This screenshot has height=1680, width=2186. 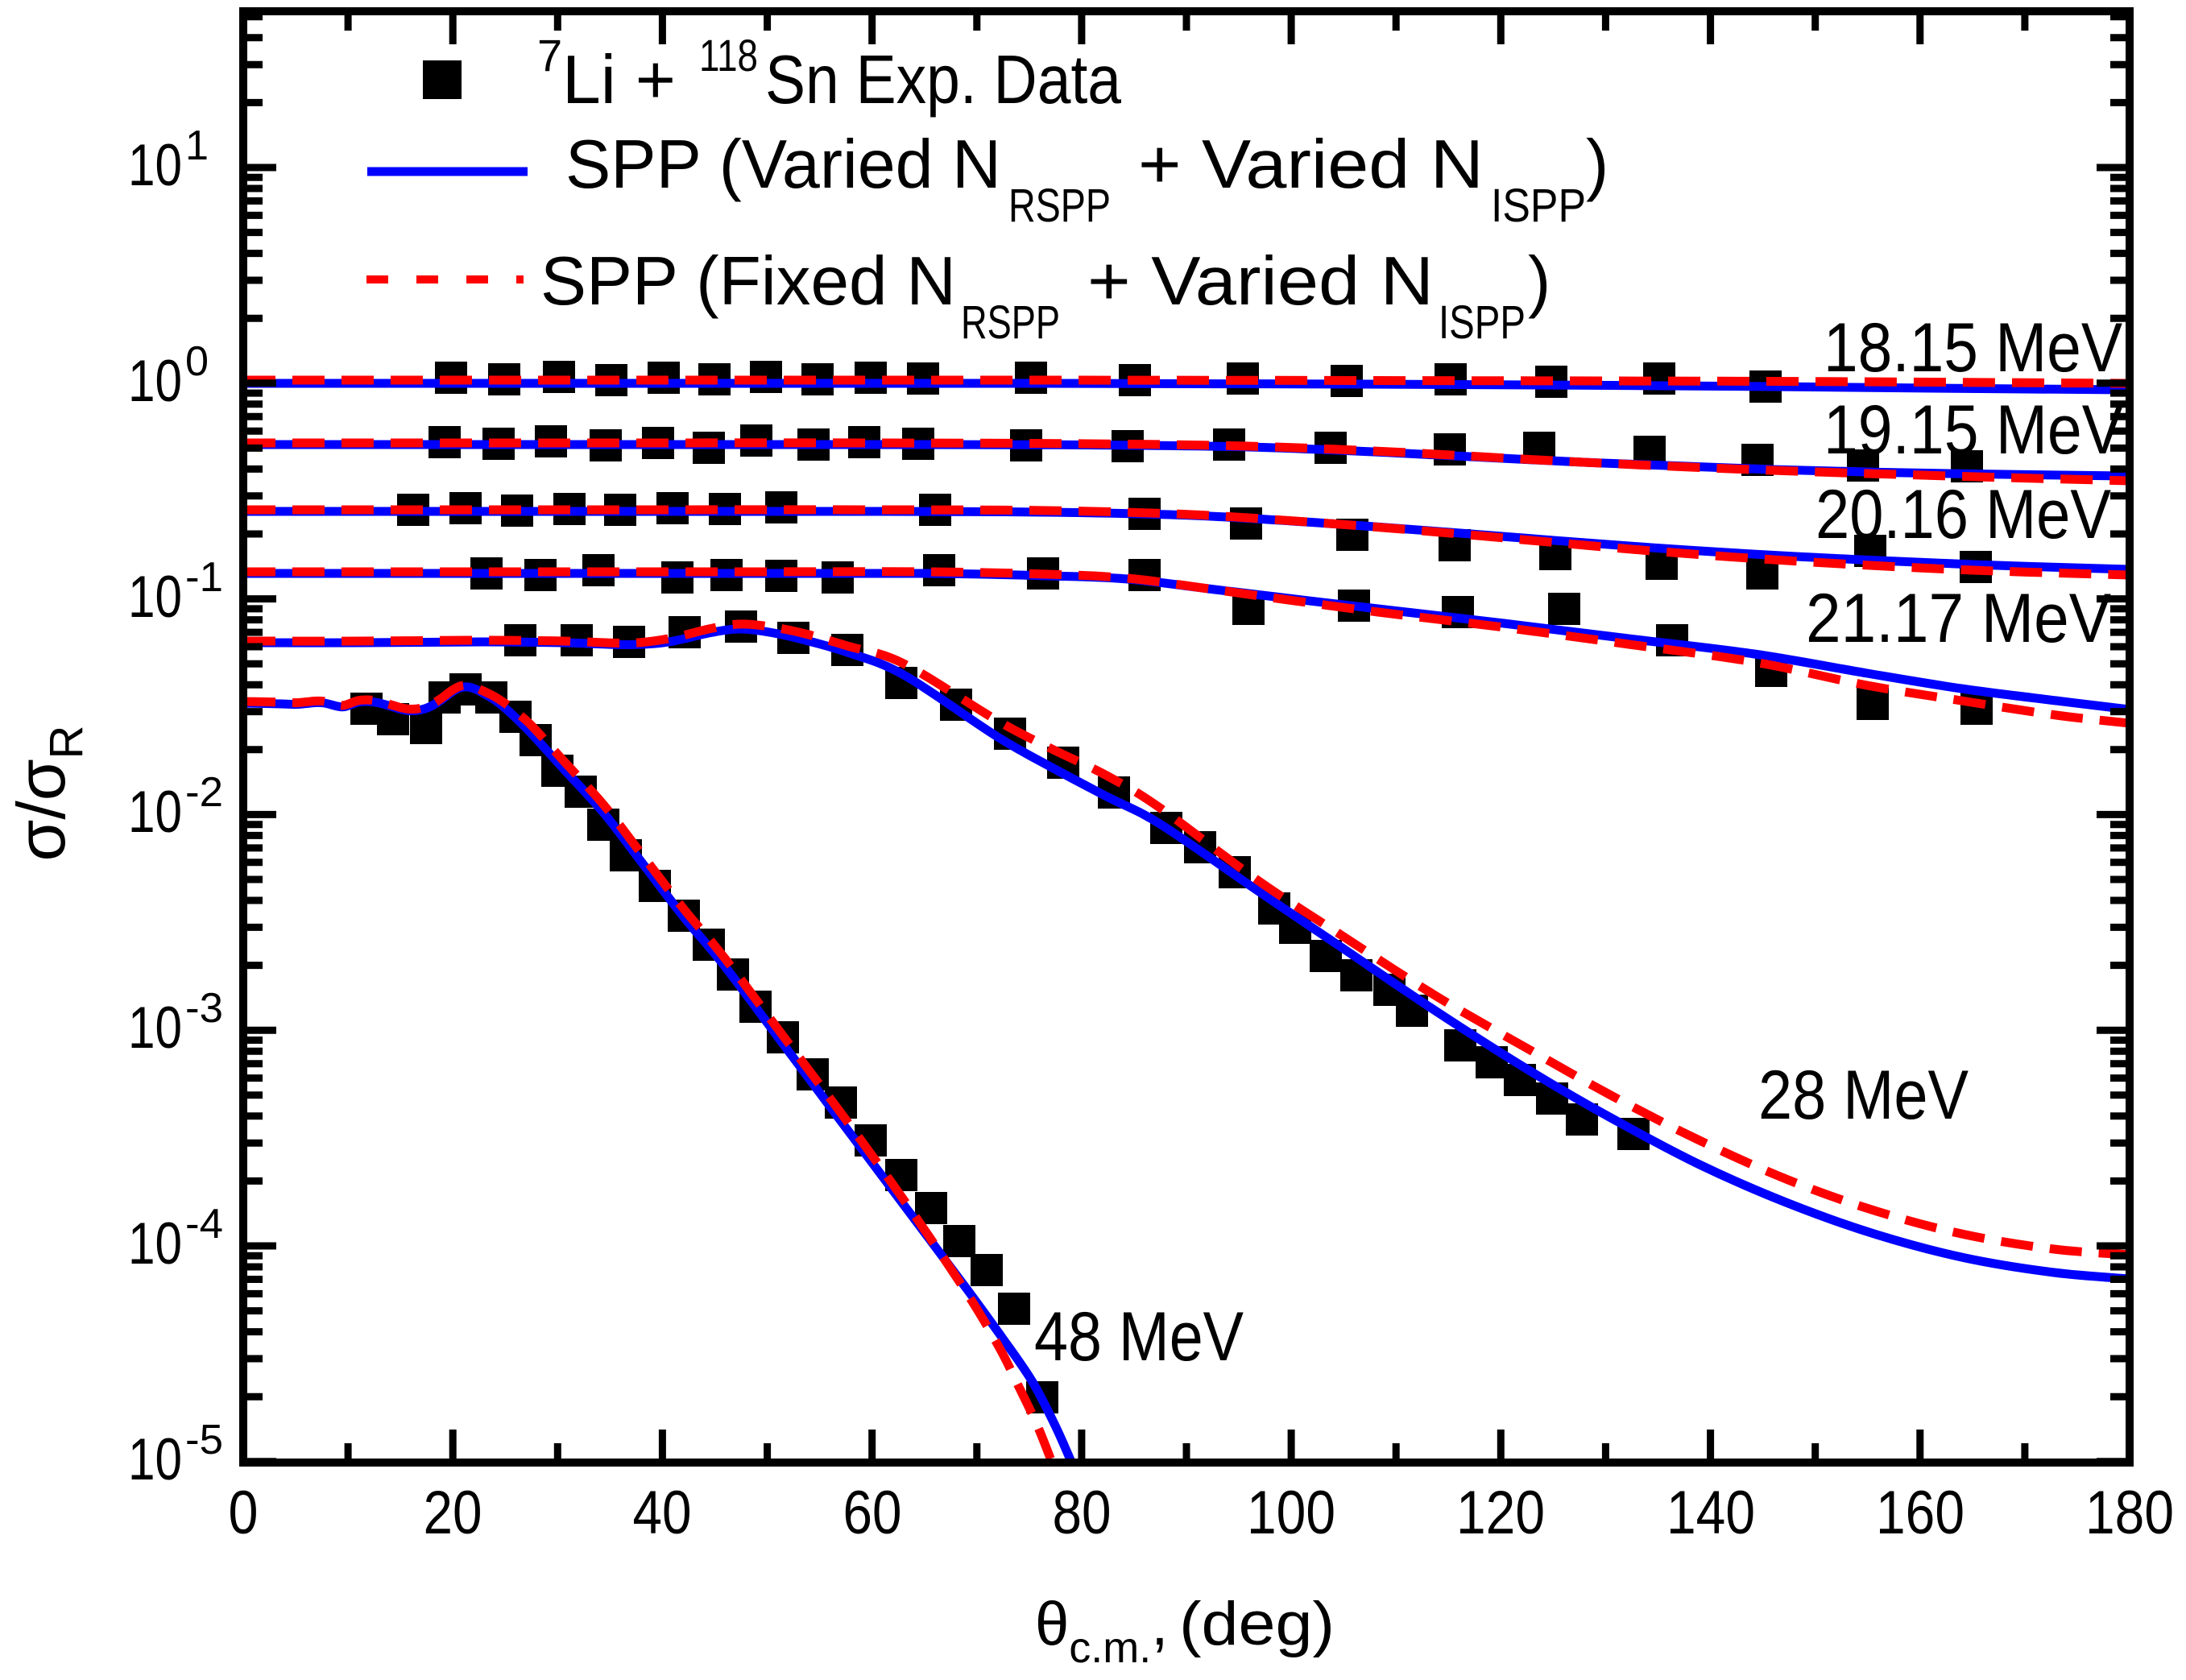 I want to click on svg-text: -3, so click(x=204, y=1008).